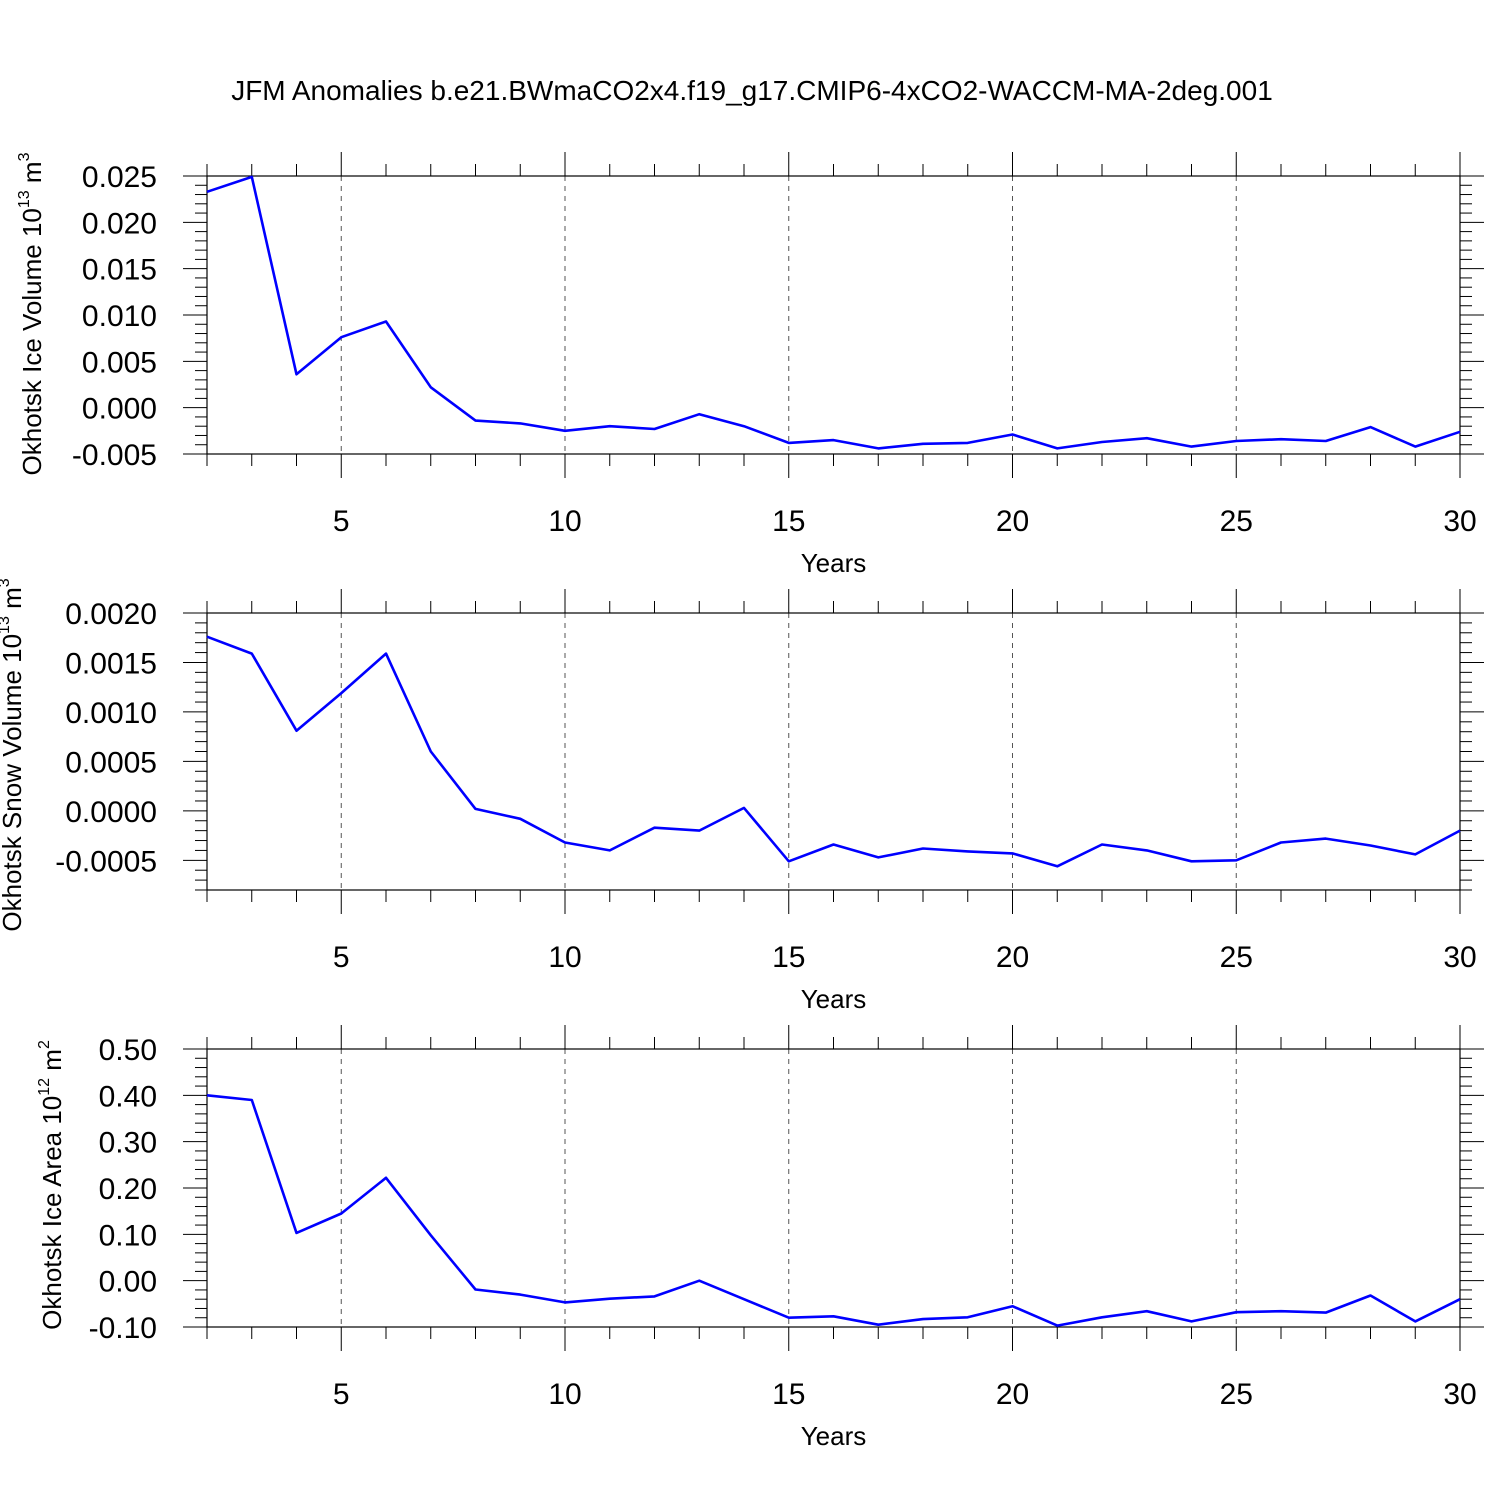 Image resolution: width=1500 pixels, height=1500 pixels. What do you see at coordinates (128, 1050) in the screenshot?
I see `y-tick-label: 0.50` at bounding box center [128, 1050].